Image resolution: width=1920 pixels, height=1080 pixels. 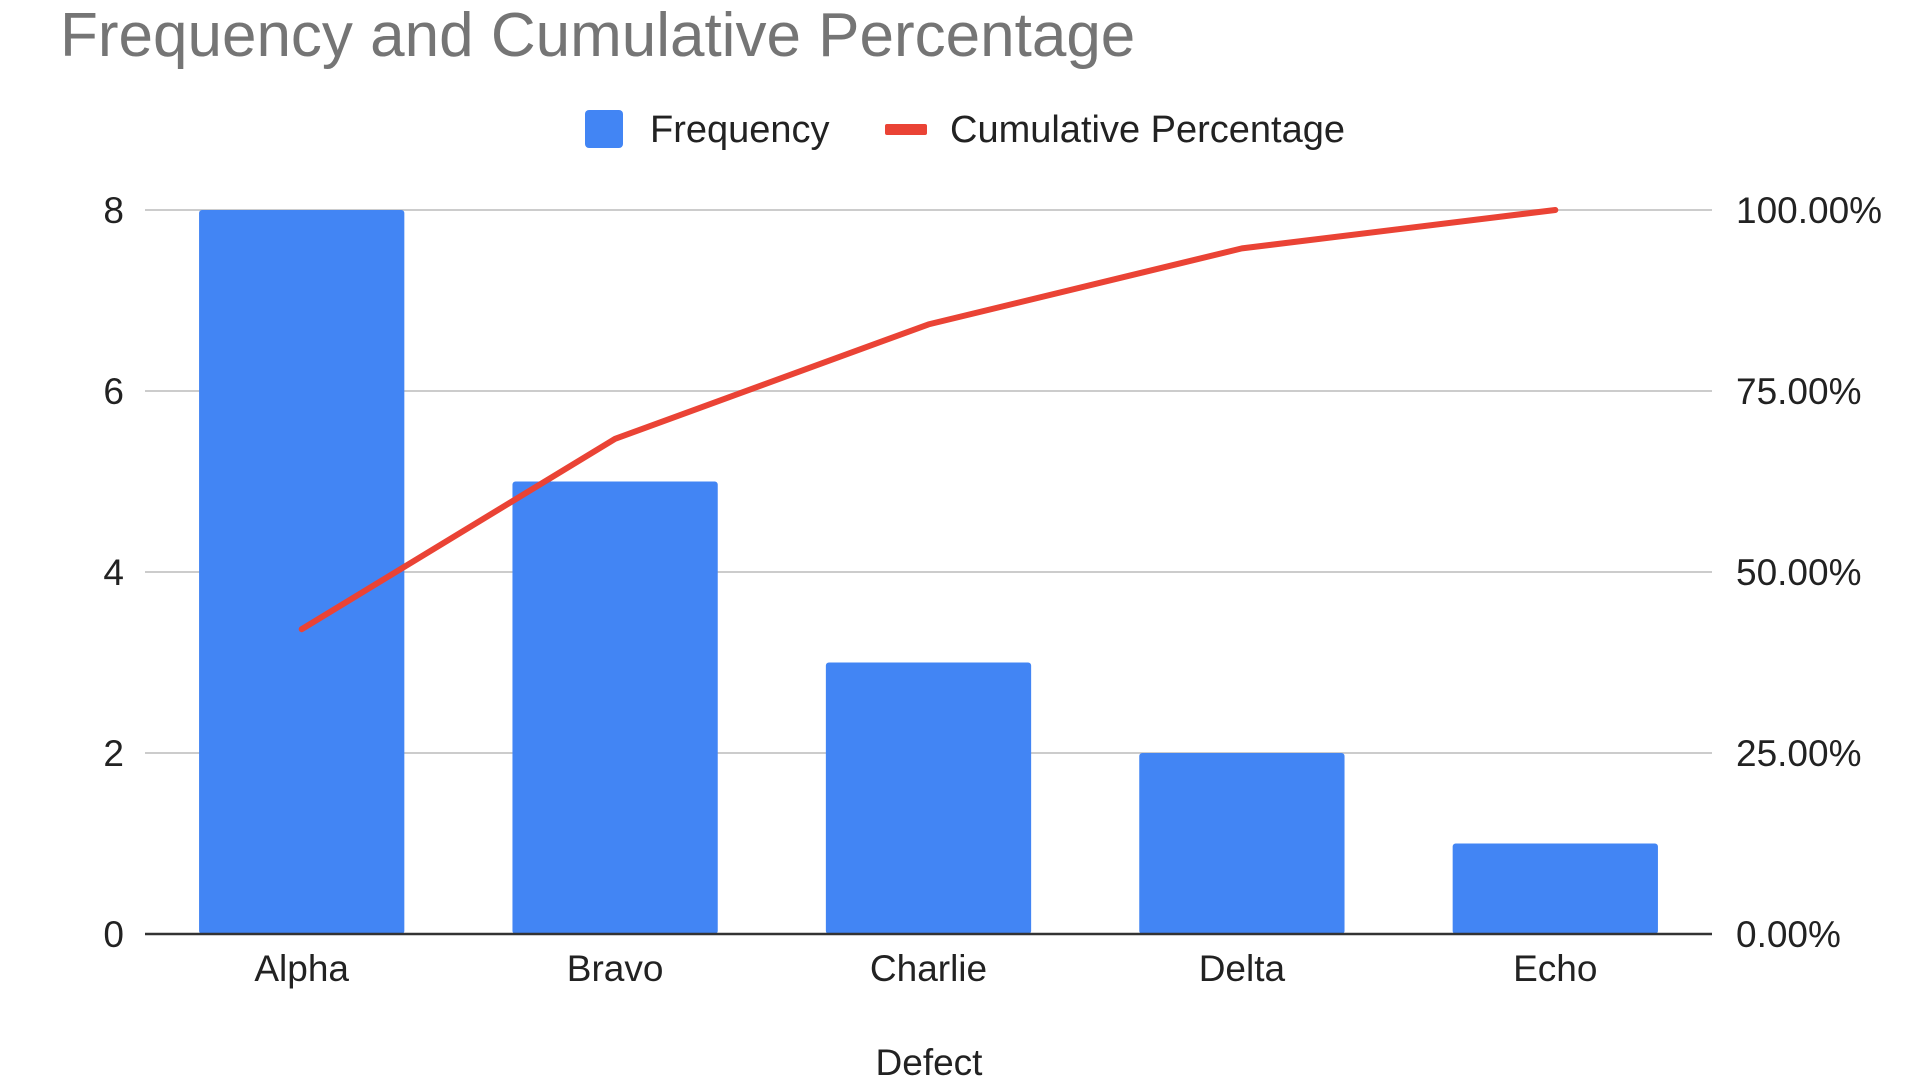 I want to click on legend-swatch-frequency, so click(x=604, y=129).